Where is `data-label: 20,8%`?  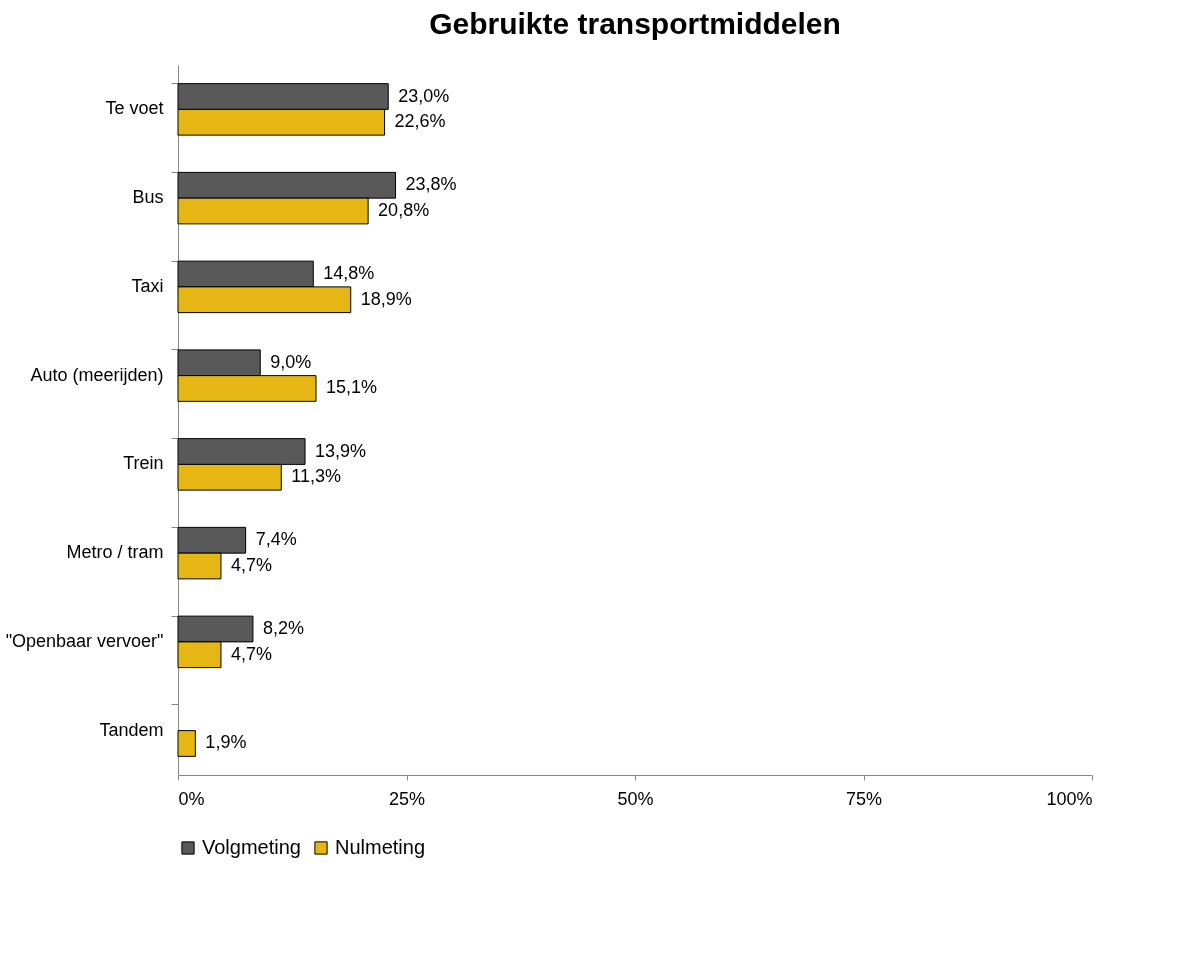
data-label: 20,8% is located at coordinates (404, 209).